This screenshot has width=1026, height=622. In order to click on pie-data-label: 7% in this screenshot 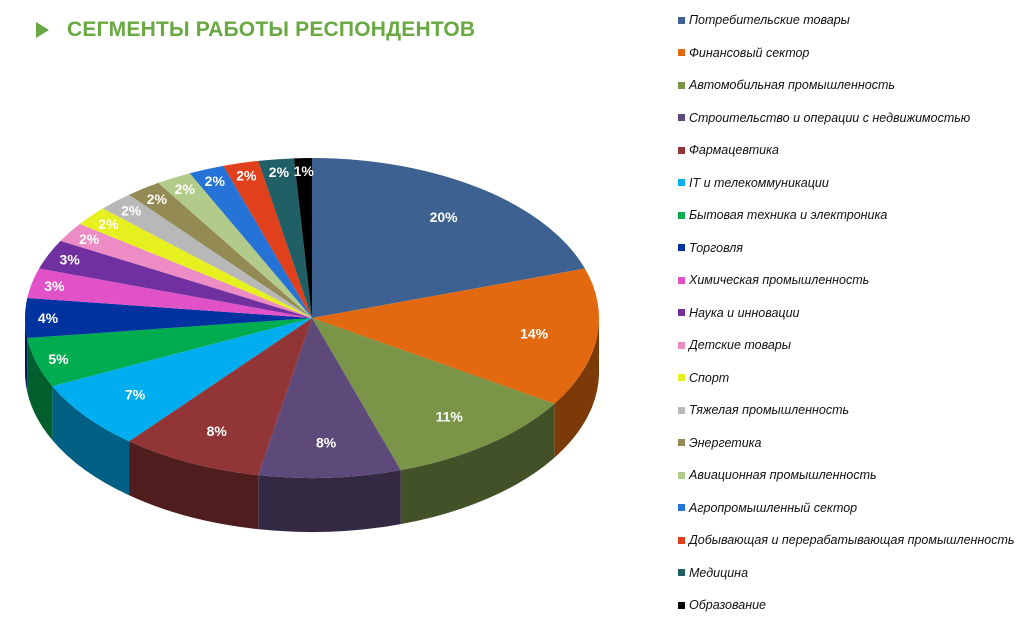, I will do `click(135, 394)`.